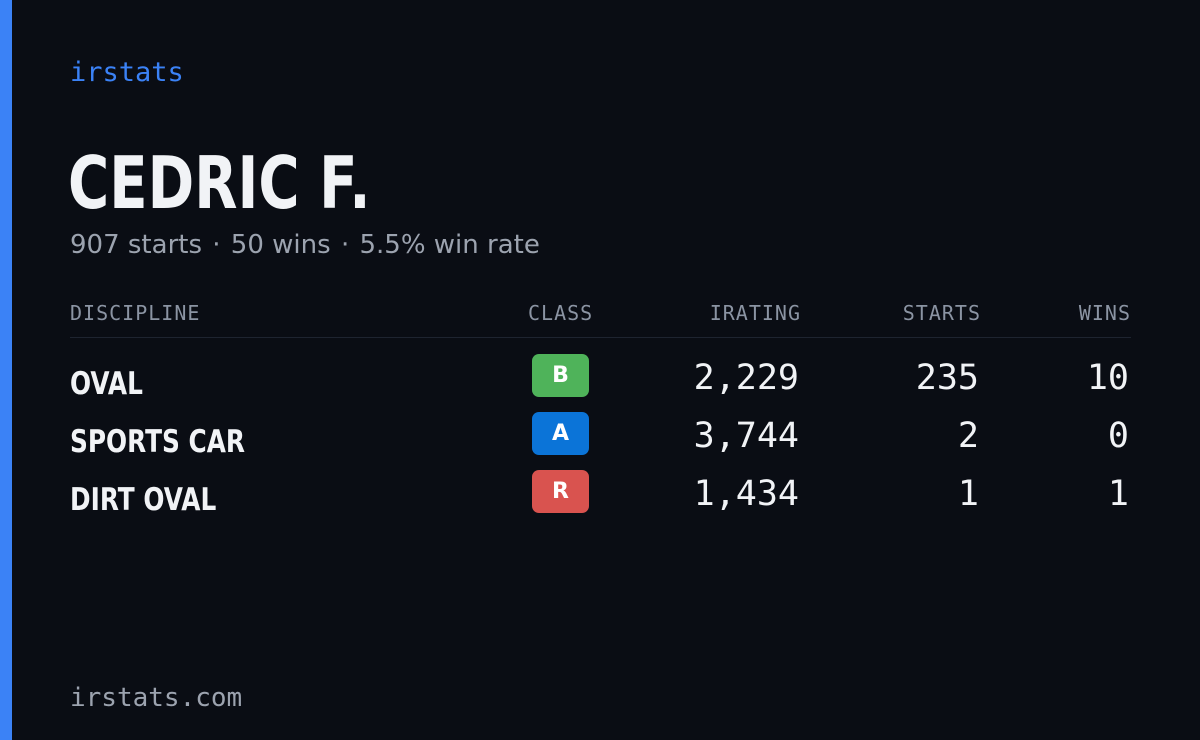 The height and width of the screenshot is (740, 1200). Describe the element at coordinates (106, 384) in the screenshot. I see `discipline-name: OVAL` at that location.